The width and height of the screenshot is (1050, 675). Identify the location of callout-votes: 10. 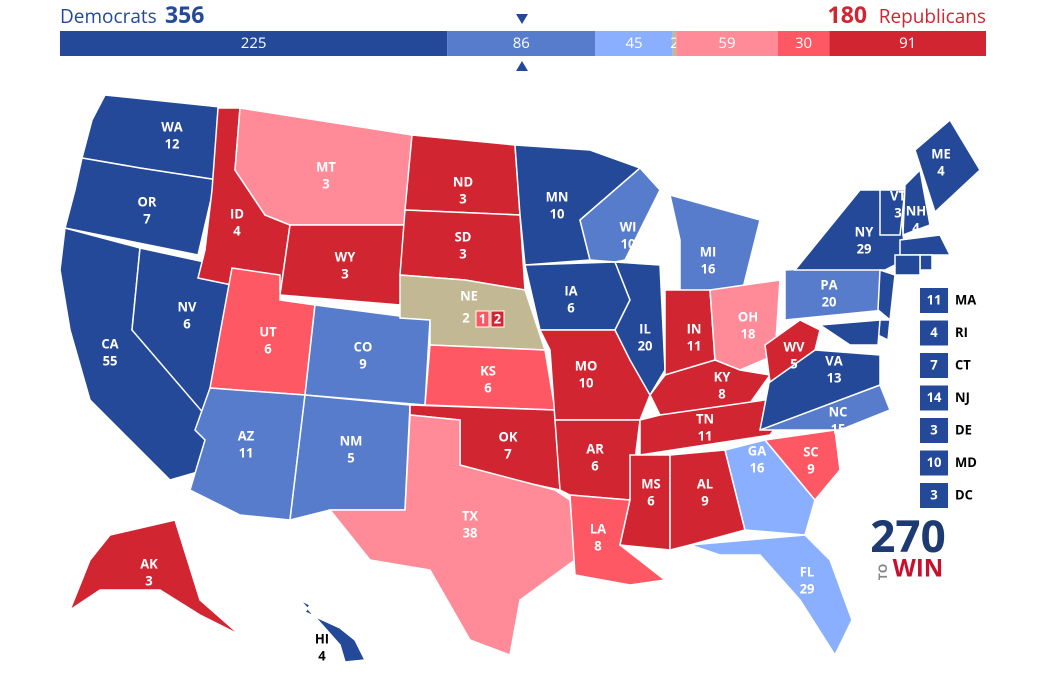
(934, 462).